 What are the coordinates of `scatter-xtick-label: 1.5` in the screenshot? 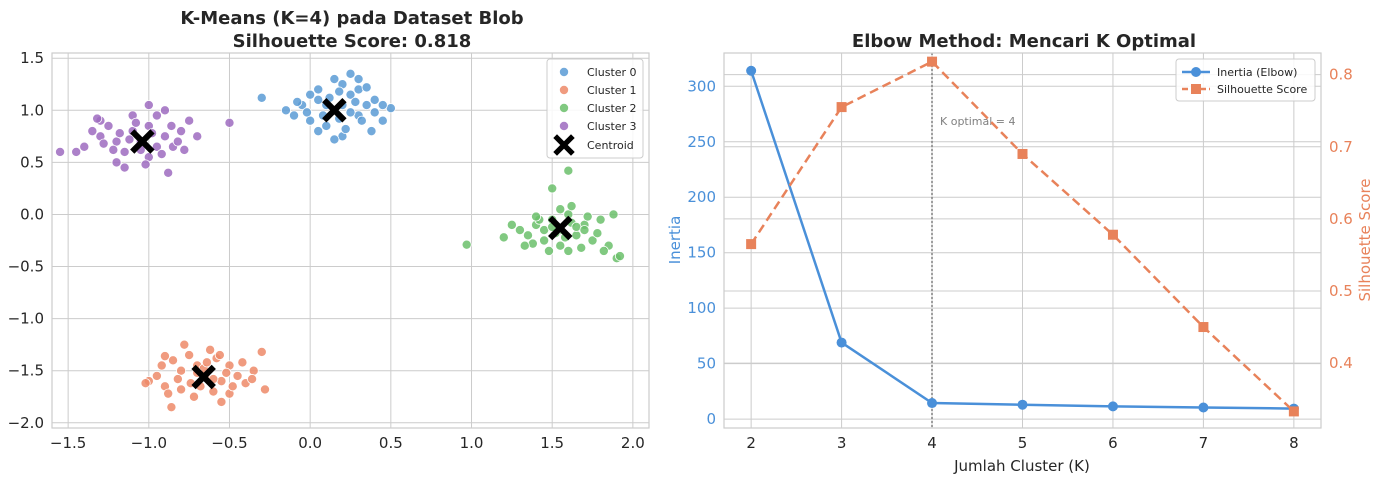 It's located at (552, 443).